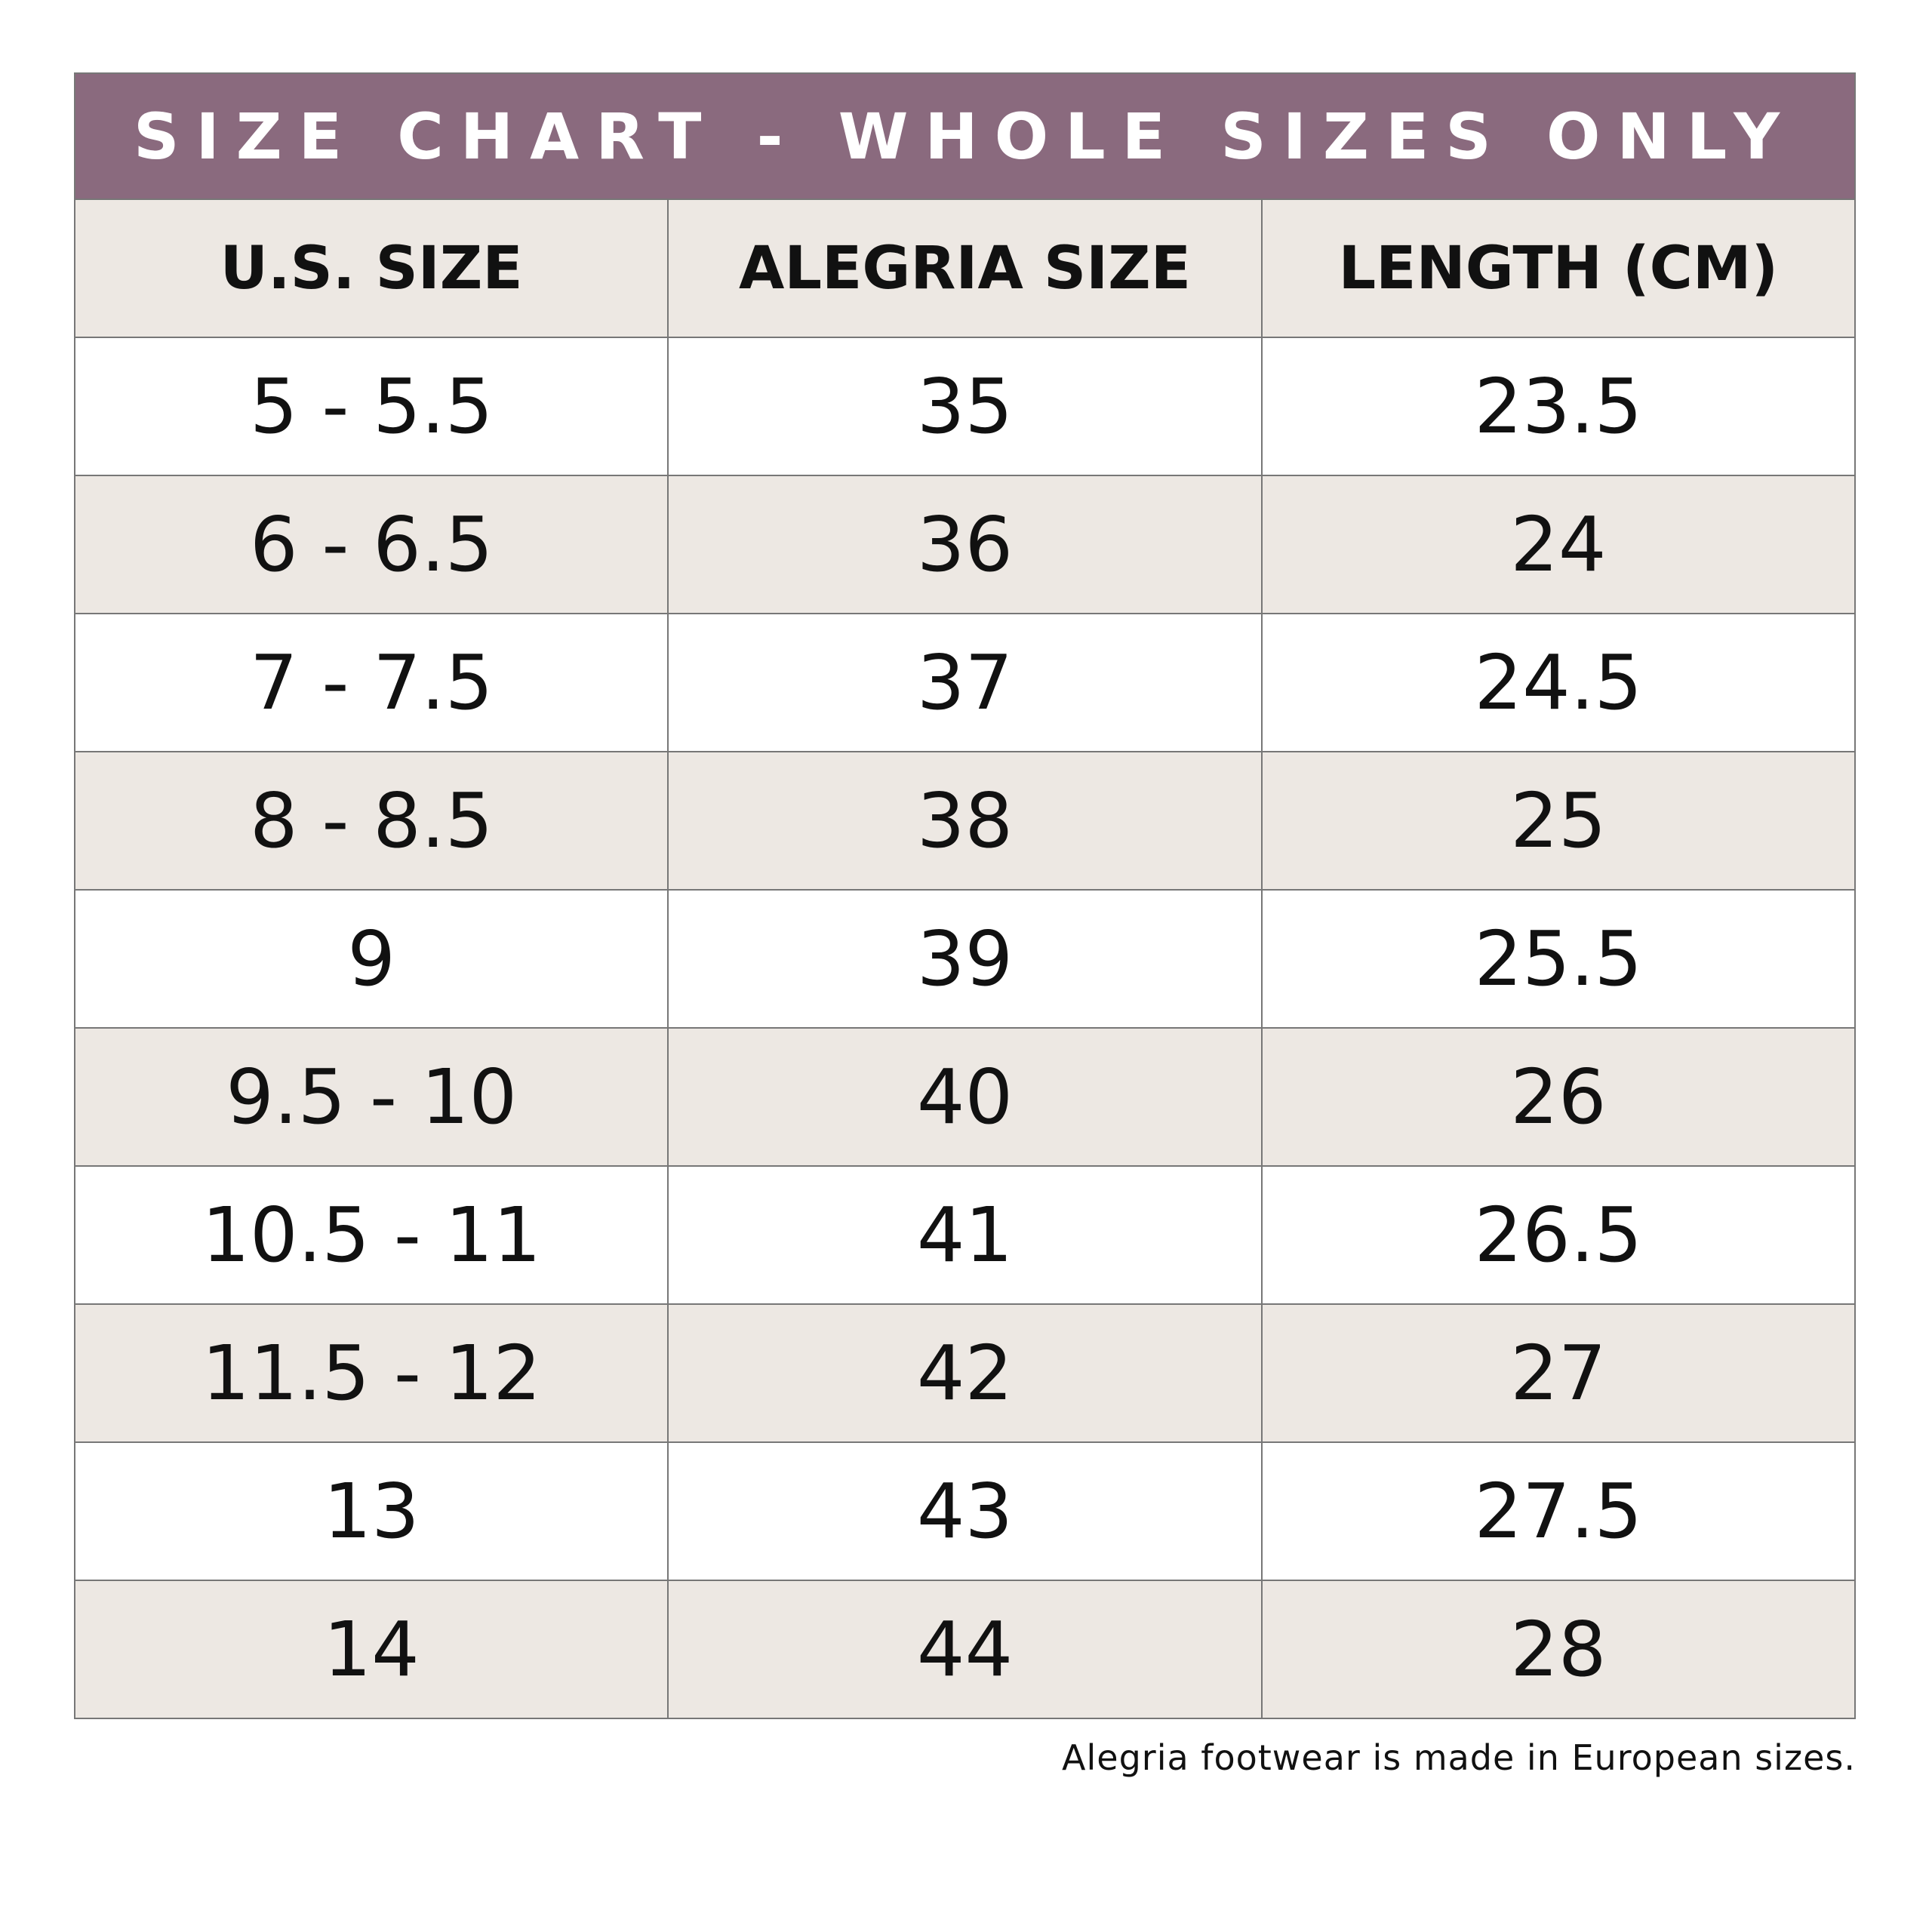 This screenshot has height=1932, width=1932. I want to click on table-row: 5 - 5.5 35 23.5, so click(965, 406).